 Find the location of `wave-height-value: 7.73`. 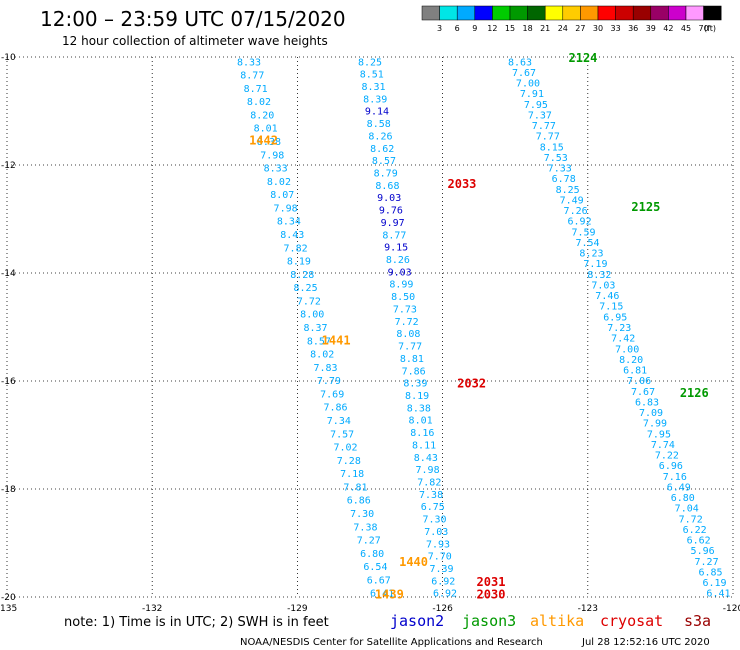

wave-height-value: 7.73 is located at coordinates (405, 309).